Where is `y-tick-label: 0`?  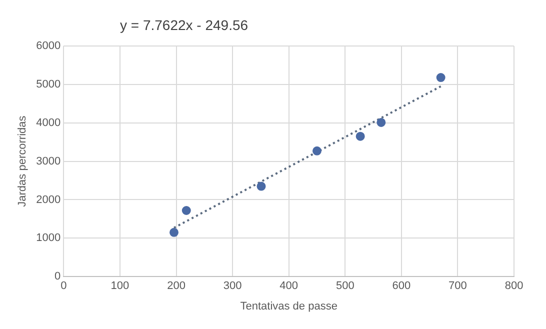
y-tick-label: 0 is located at coordinates (57, 276).